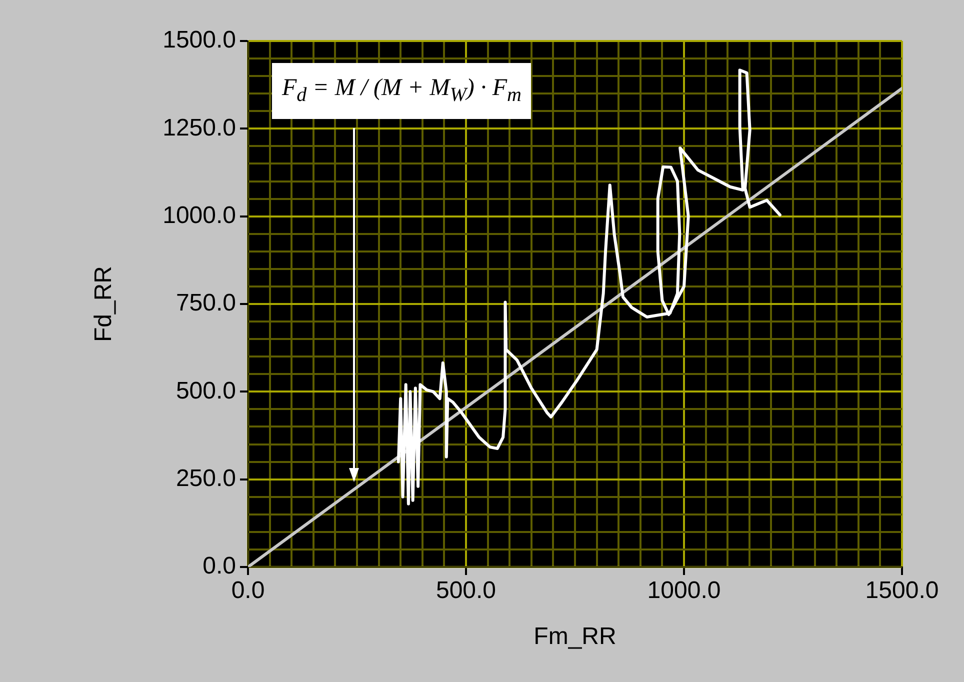 The width and height of the screenshot is (964, 682). What do you see at coordinates (248, 590) in the screenshot?
I see `x-tick-label: 0.0` at bounding box center [248, 590].